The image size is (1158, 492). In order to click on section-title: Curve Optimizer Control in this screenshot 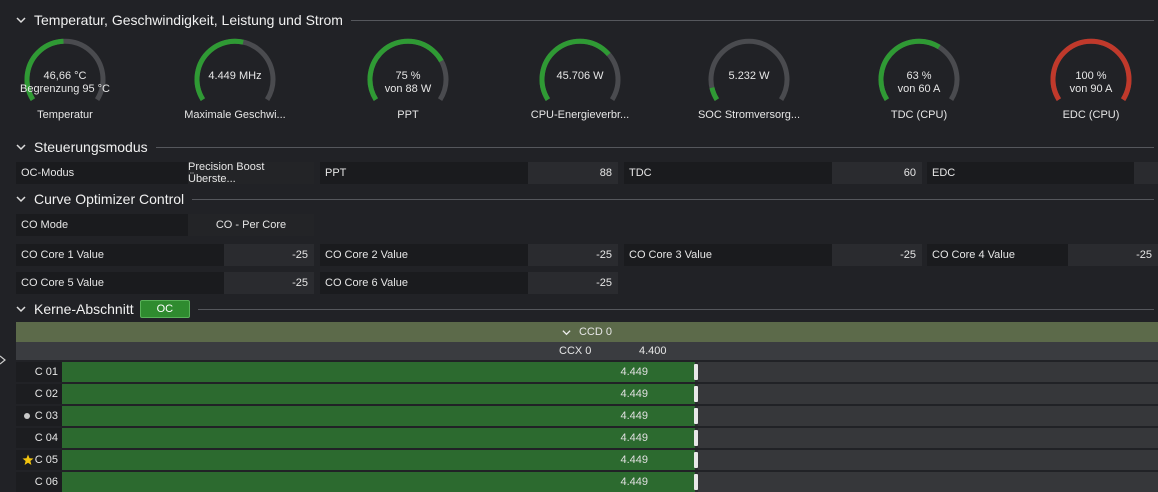, I will do `click(109, 199)`.